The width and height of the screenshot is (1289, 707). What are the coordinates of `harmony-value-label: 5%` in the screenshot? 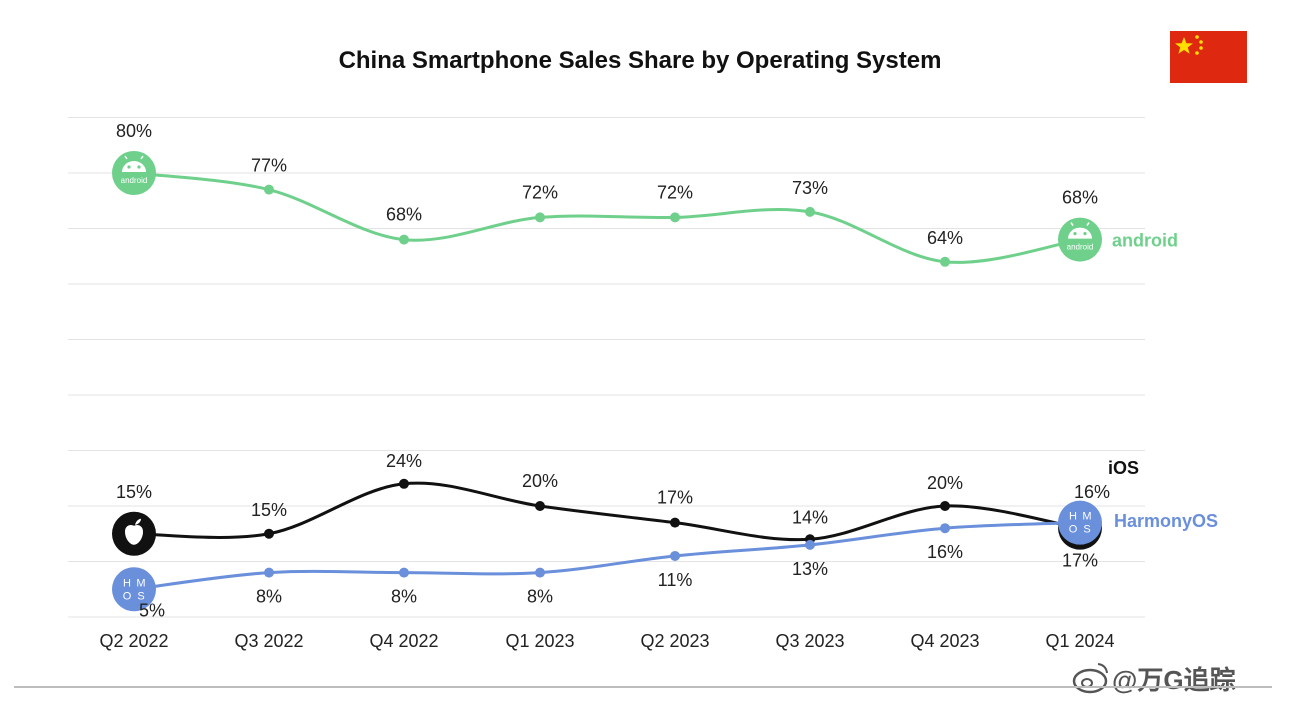 It's located at (152, 610).